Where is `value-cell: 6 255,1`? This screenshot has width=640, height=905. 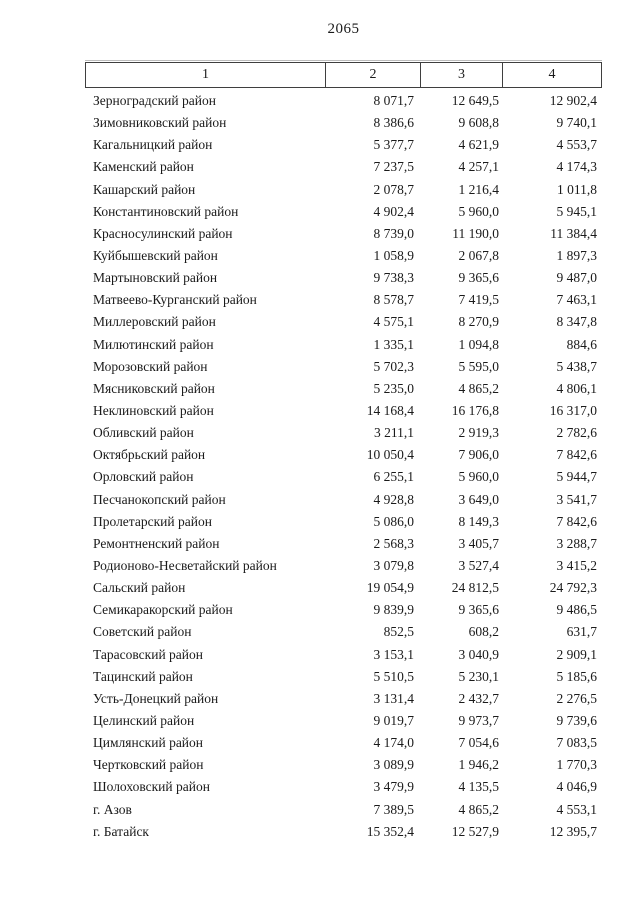
value-cell: 6 255,1 is located at coordinates (394, 477).